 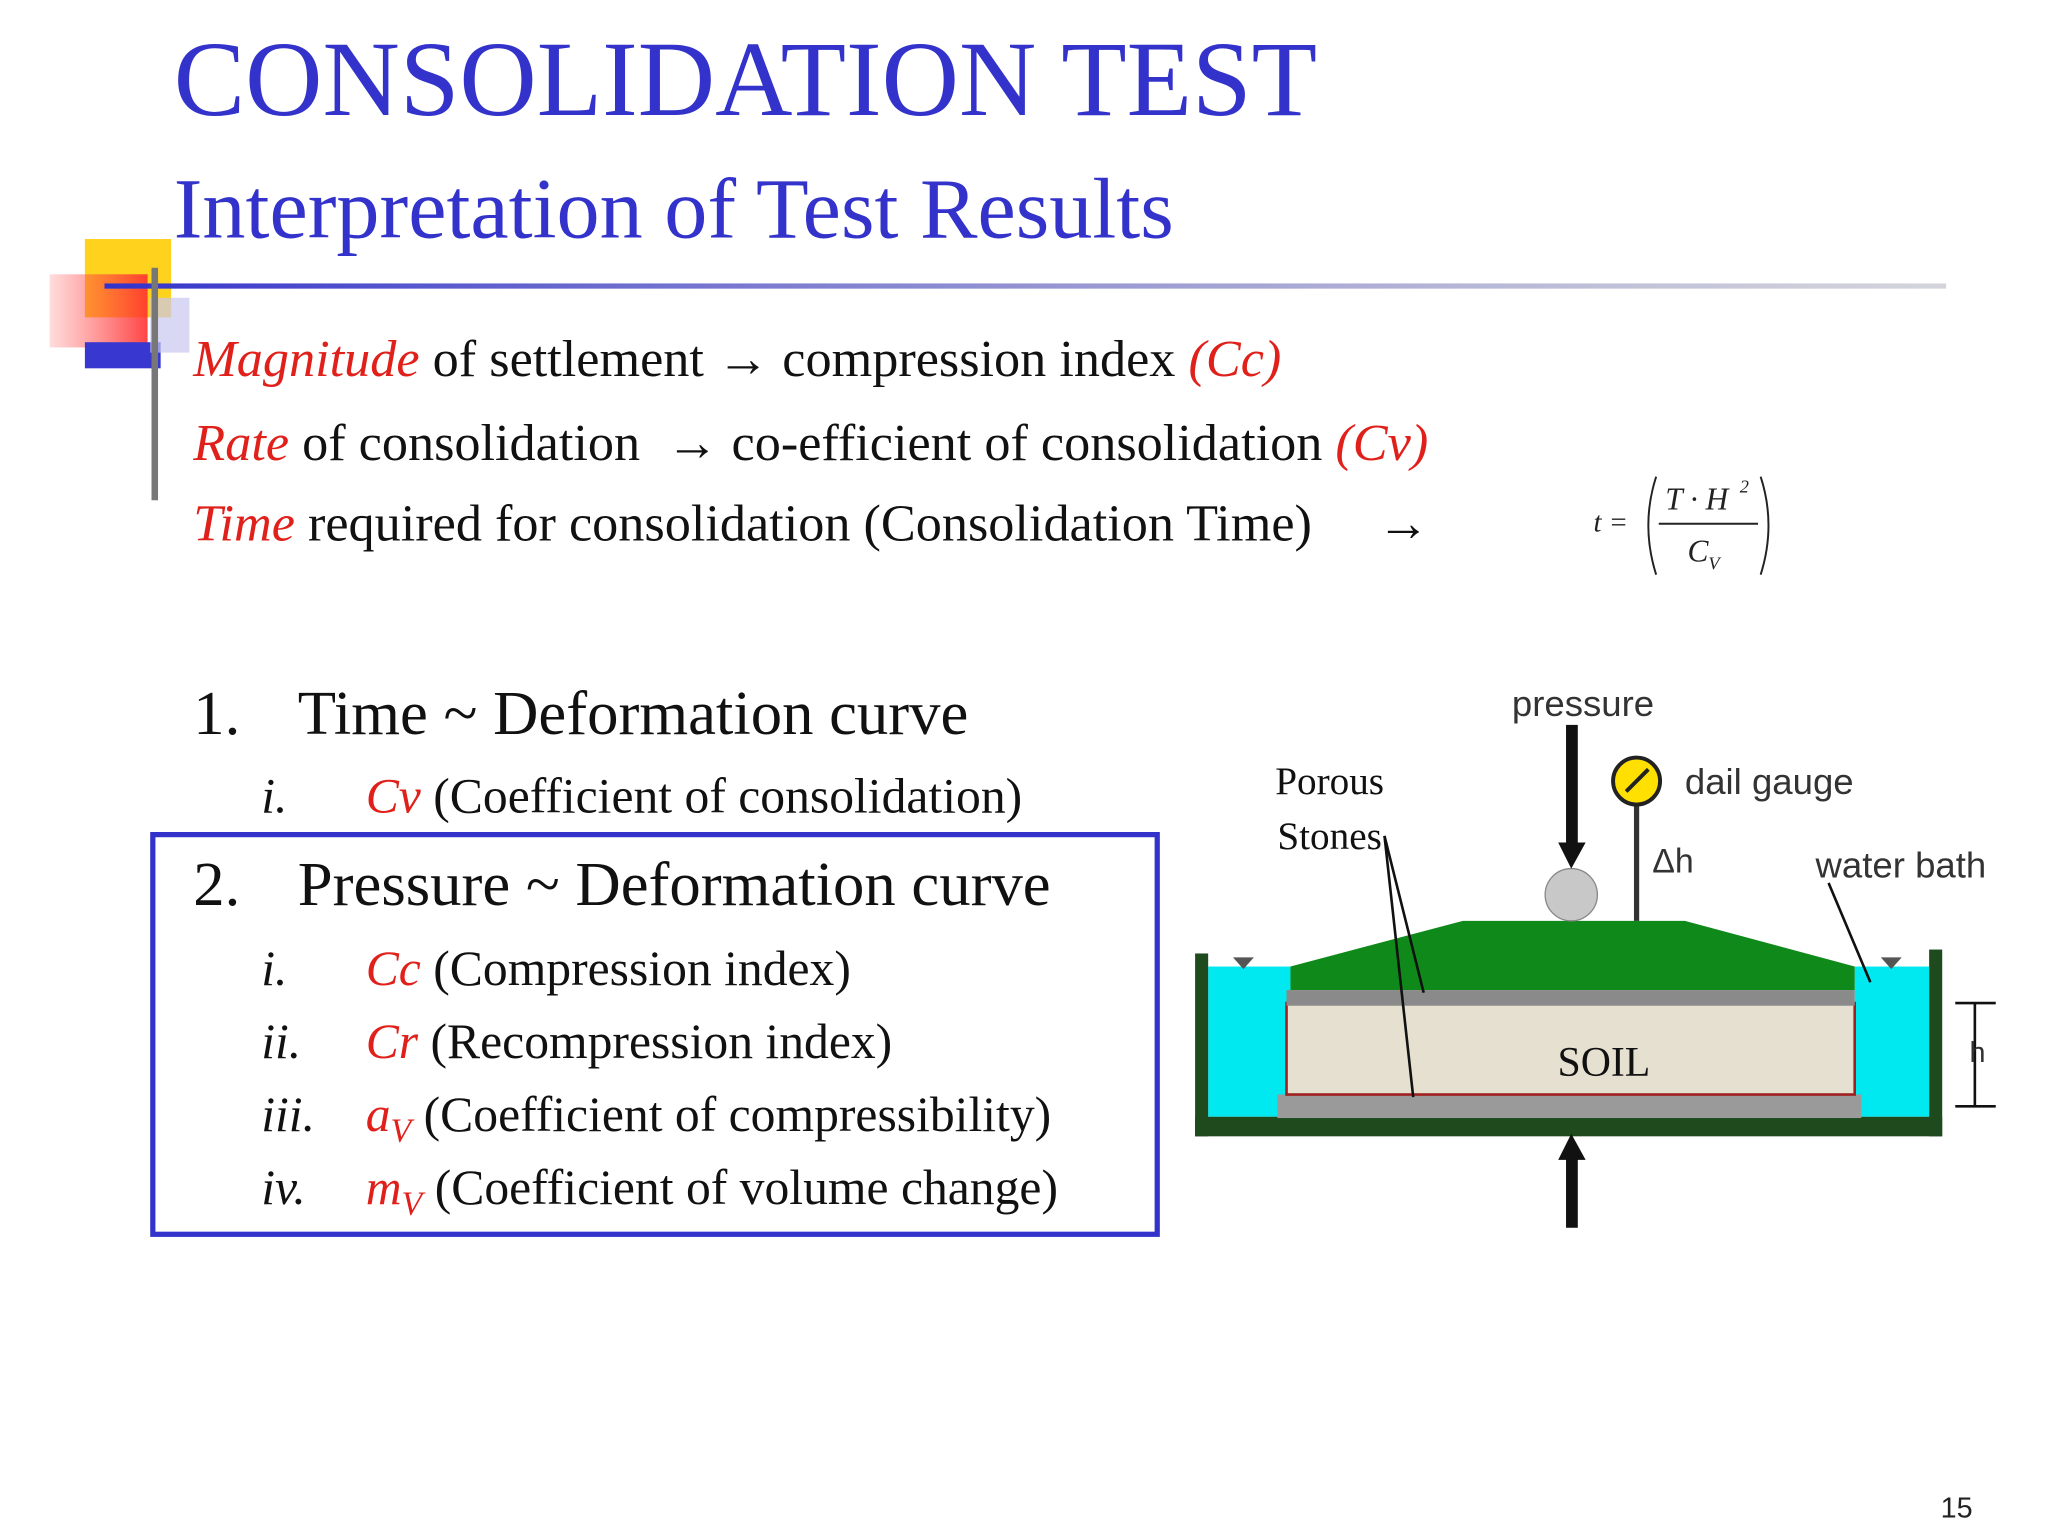 I want to click on item-text: (Coefficient of consolidation), so click(x=721, y=795).